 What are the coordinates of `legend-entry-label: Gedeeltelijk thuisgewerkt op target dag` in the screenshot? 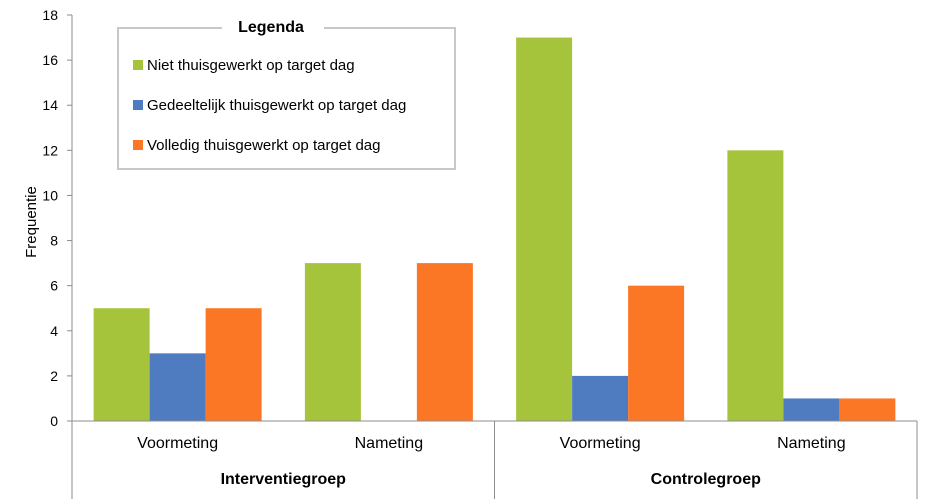 It's located at (276, 105).